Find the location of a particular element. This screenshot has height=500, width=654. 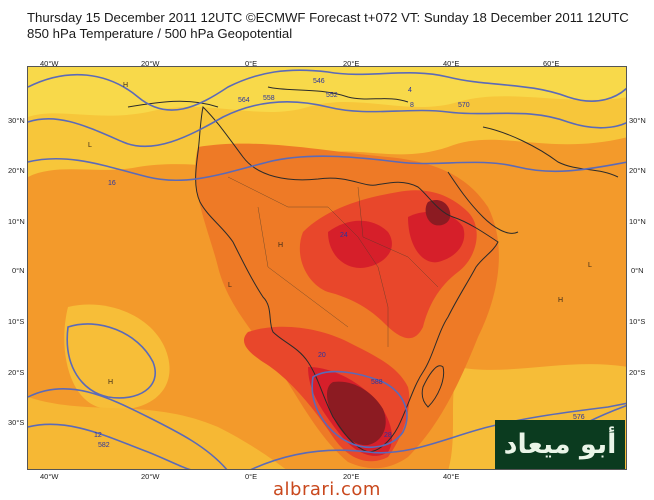

lon-tick-bottom-5: 40°E is located at coordinates (451, 476).